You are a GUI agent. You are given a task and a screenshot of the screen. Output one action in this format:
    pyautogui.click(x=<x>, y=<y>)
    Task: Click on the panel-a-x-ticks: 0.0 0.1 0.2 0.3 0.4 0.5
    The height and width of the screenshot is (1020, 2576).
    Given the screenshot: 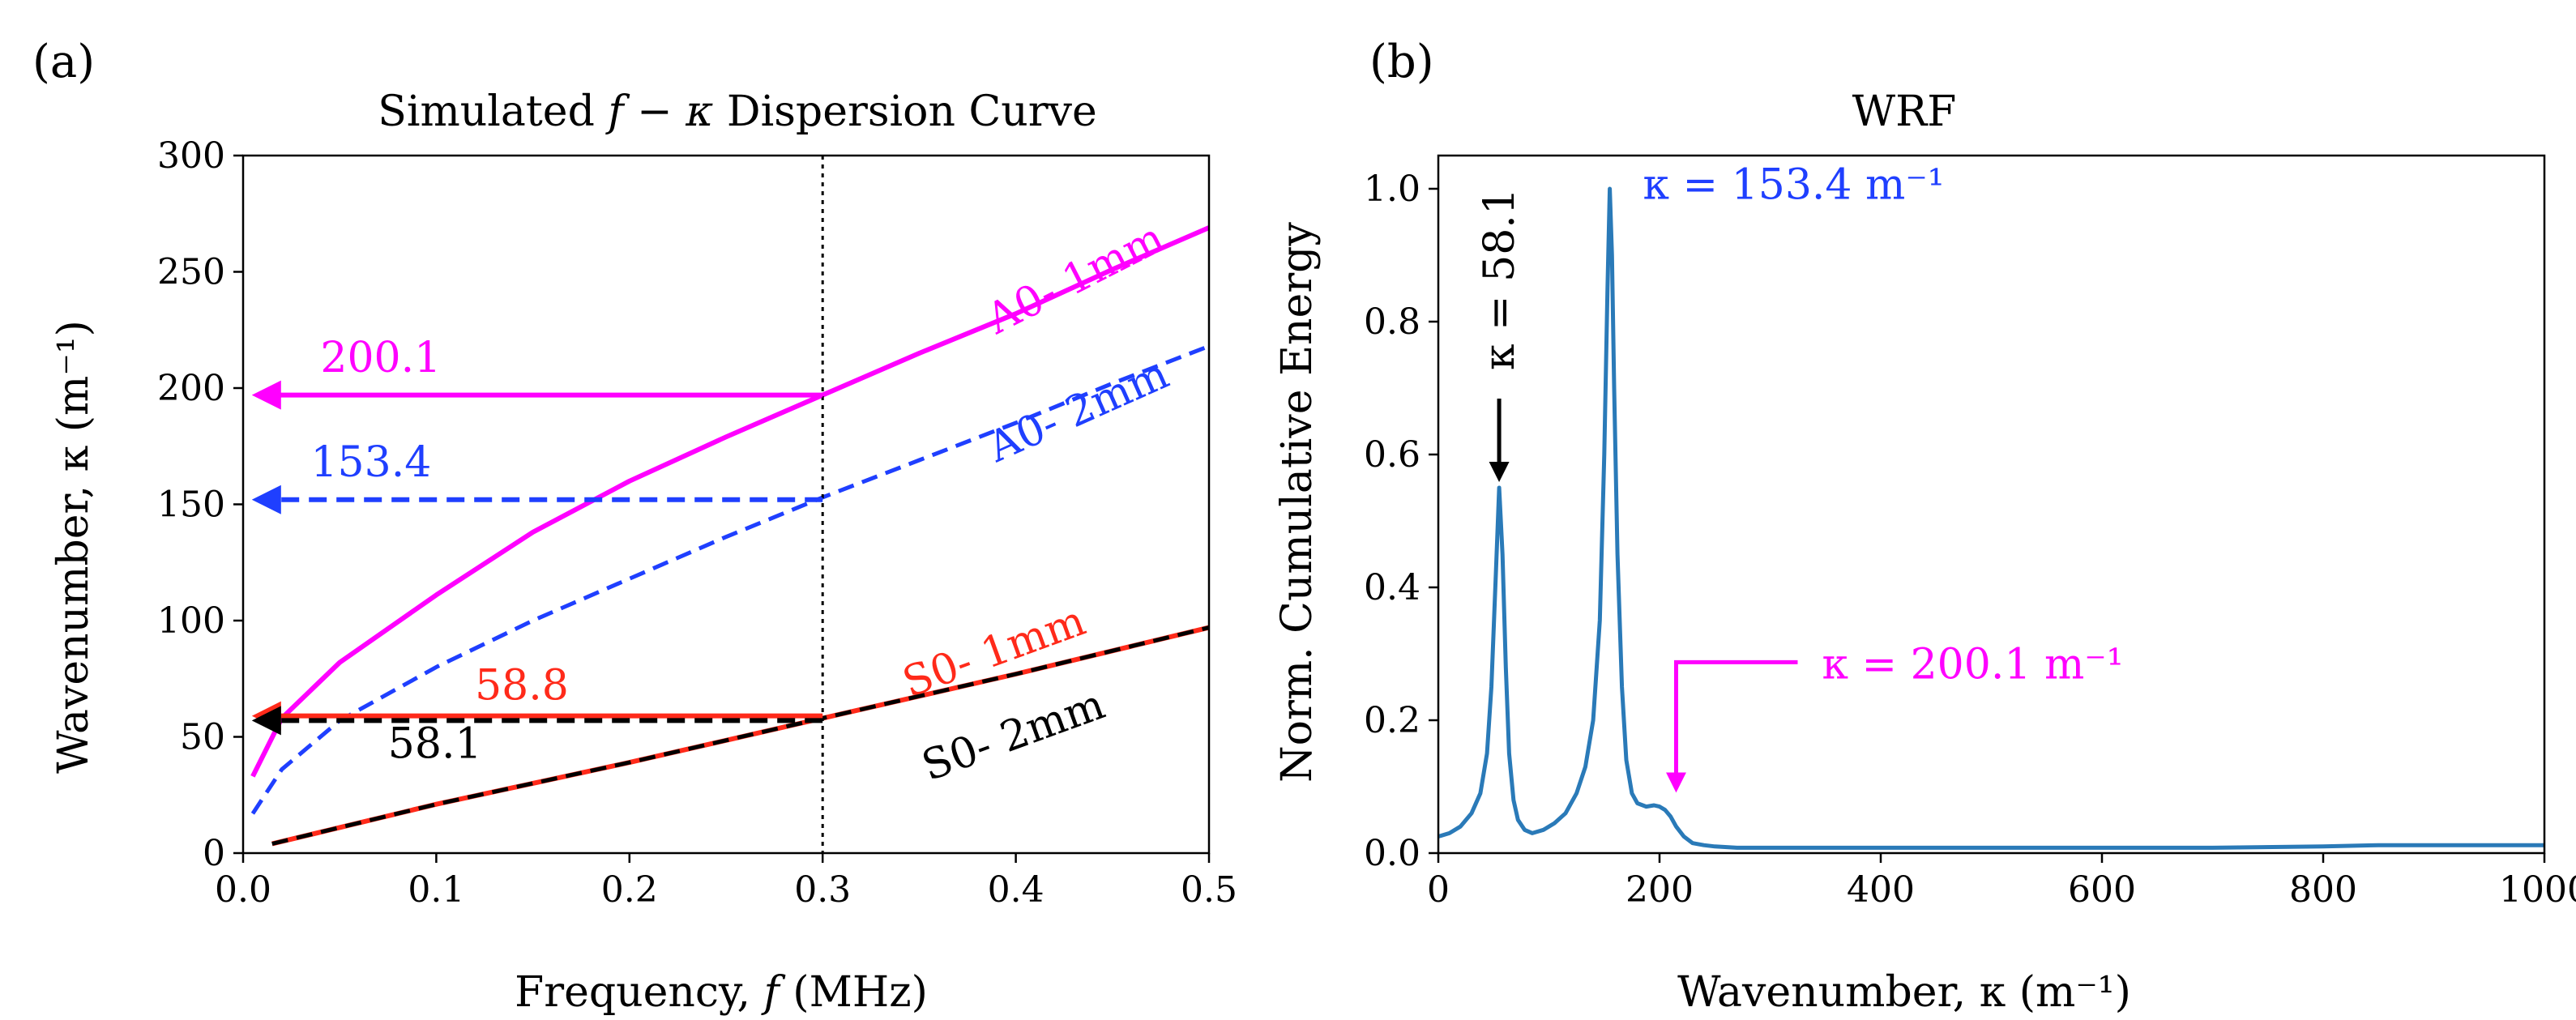 What is the action you would take?
    pyautogui.click(x=726, y=882)
    